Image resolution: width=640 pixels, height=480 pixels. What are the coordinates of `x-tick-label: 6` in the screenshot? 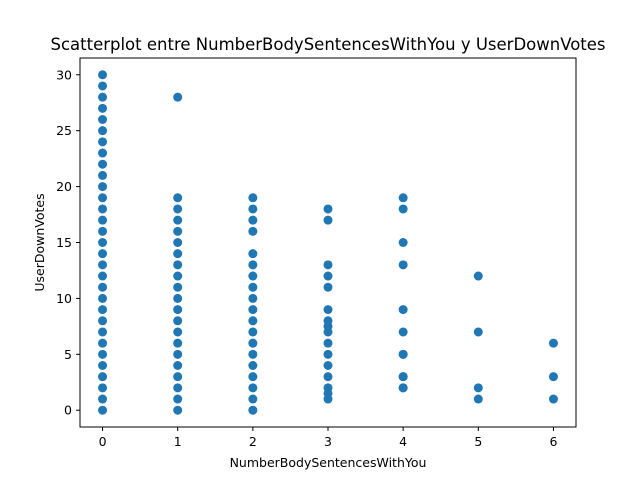 It's located at (553, 441).